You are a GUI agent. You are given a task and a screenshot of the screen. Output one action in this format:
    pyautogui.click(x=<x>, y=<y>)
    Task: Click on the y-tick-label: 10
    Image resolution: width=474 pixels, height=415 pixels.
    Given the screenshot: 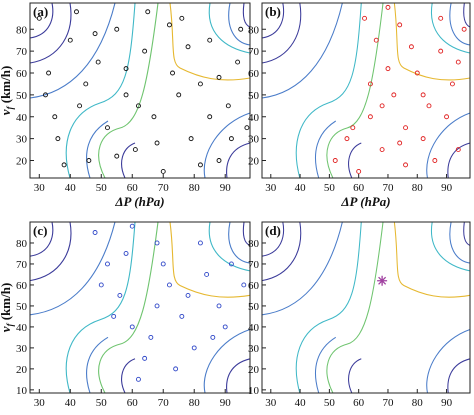 What is the action you would take?
    pyautogui.click(x=22, y=391)
    